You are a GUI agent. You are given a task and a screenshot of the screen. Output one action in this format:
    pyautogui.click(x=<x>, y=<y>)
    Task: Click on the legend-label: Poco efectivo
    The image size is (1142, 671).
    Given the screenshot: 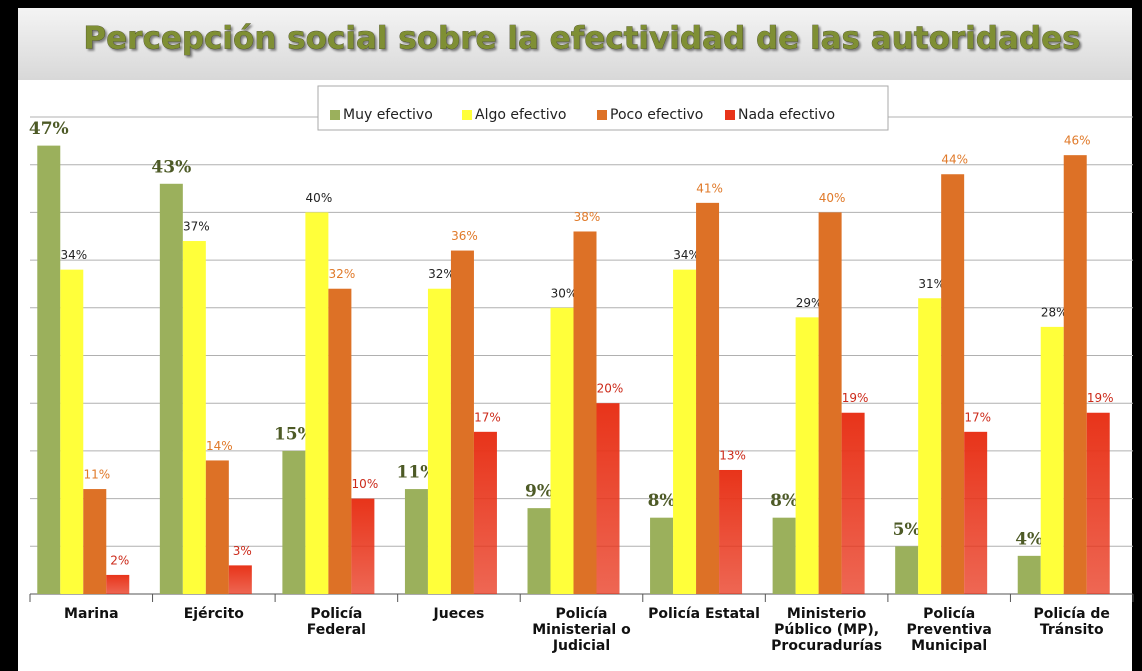 What is the action you would take?
    pyautogui.click(x=656, y=115)
    